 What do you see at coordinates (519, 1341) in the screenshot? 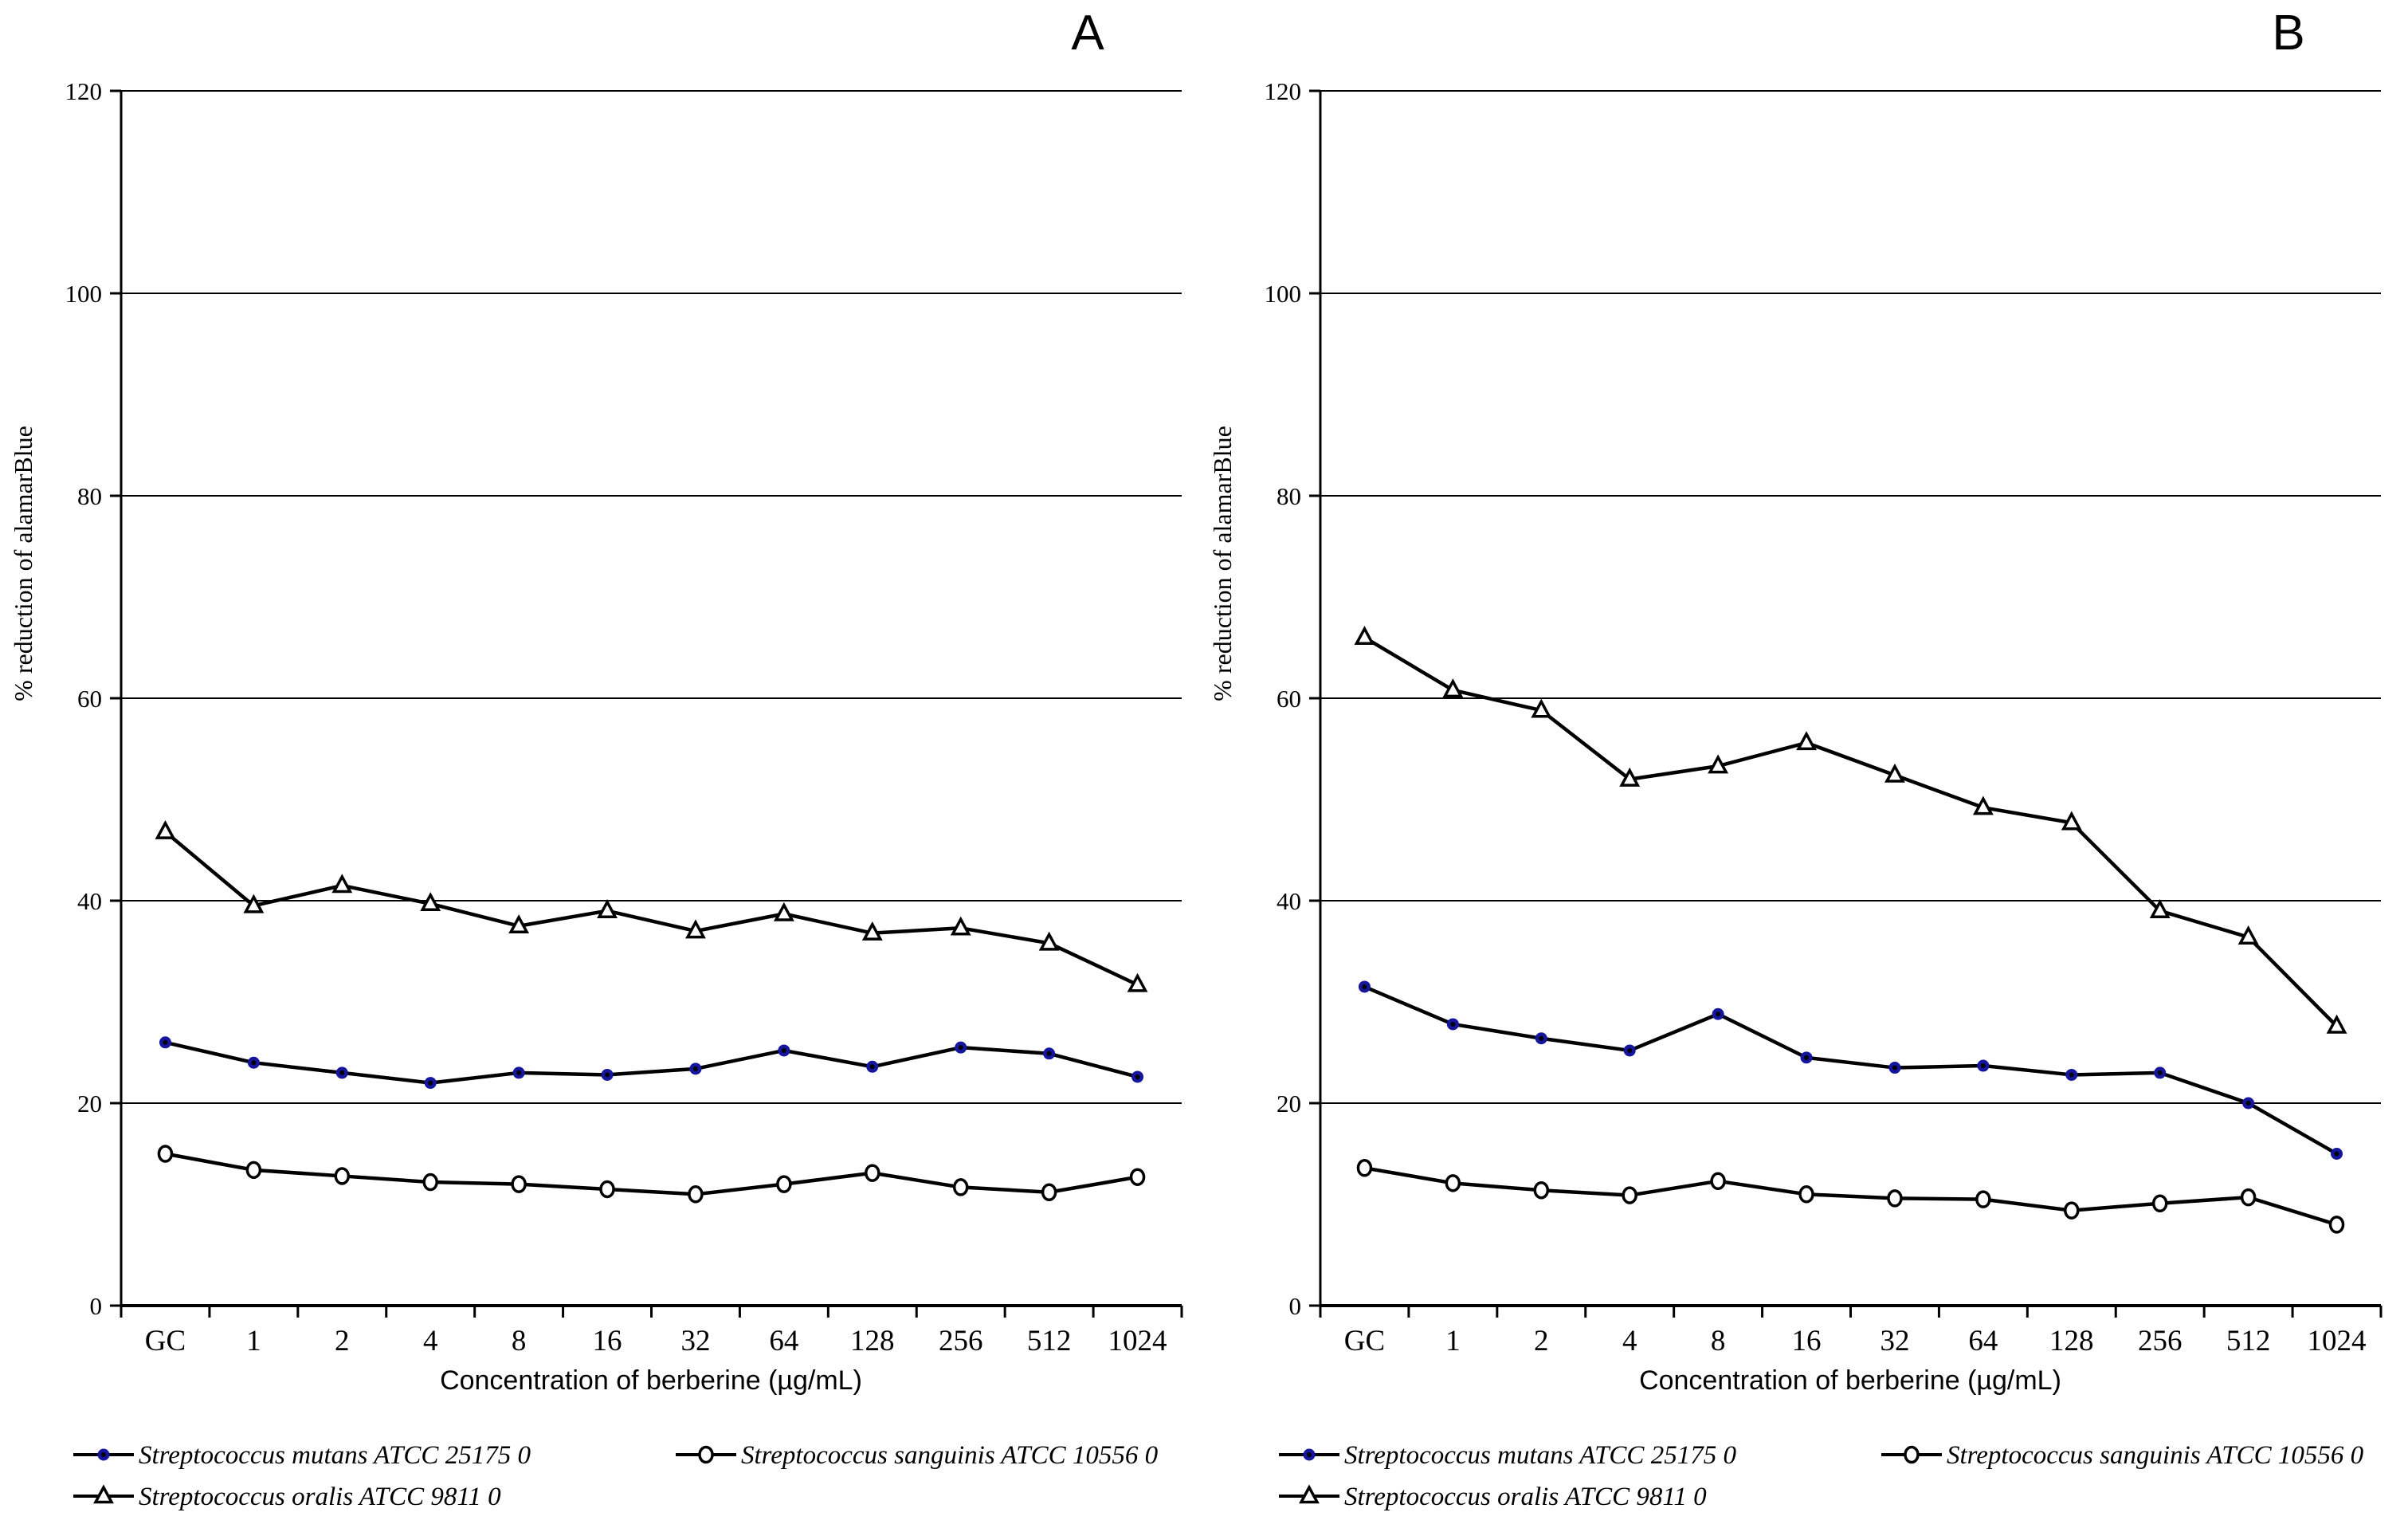
I see `x-tick-label: 8` at bounding box center [519, 1341].